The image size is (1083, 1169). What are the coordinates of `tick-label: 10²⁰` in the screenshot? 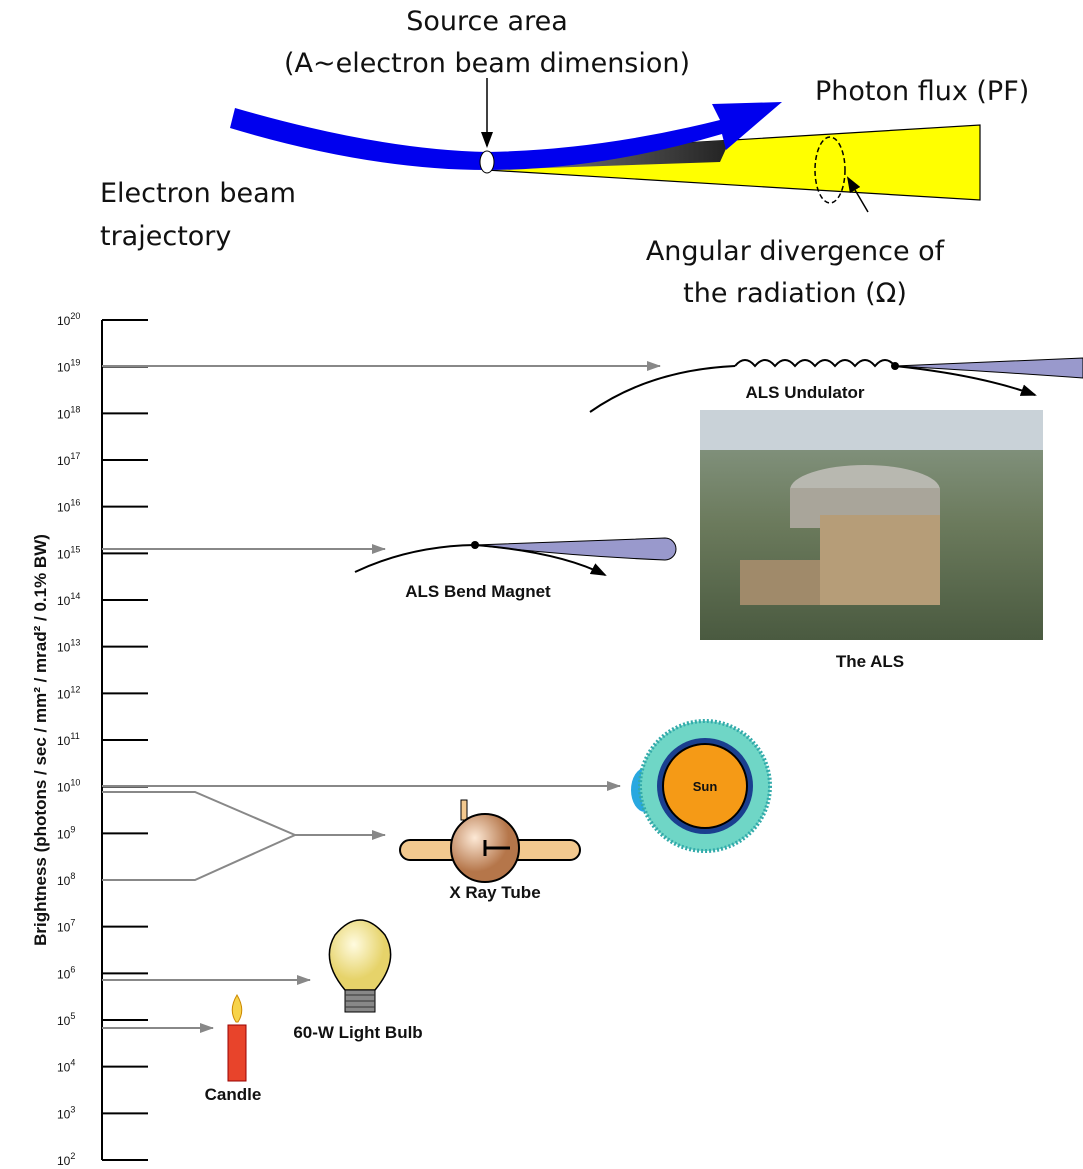 It's located at (68, 319).